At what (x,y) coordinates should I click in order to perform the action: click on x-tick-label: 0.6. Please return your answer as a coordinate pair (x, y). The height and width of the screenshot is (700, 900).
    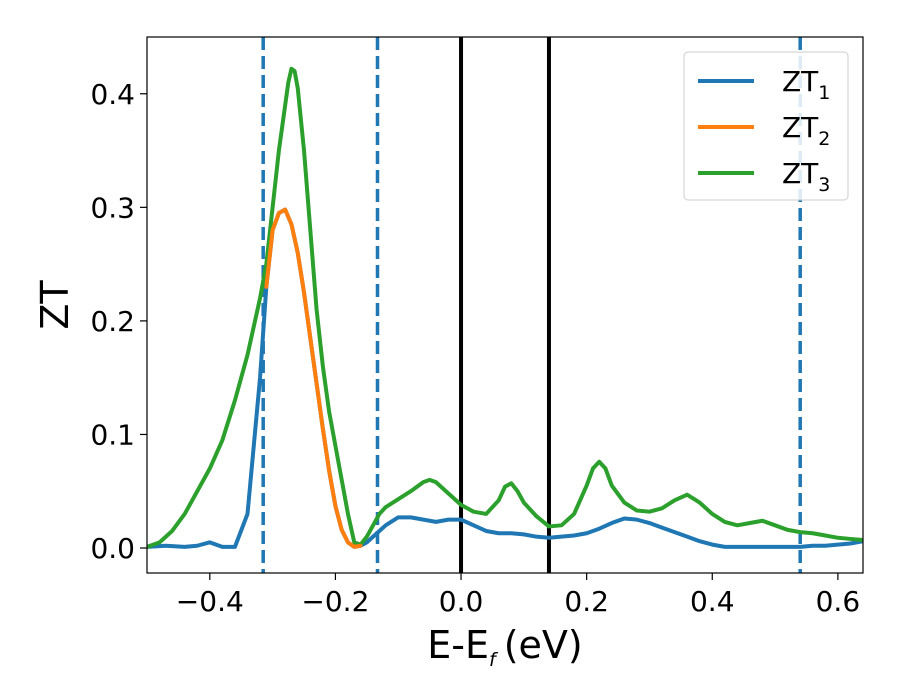
    Looking at the image, I should click on (838, 601).